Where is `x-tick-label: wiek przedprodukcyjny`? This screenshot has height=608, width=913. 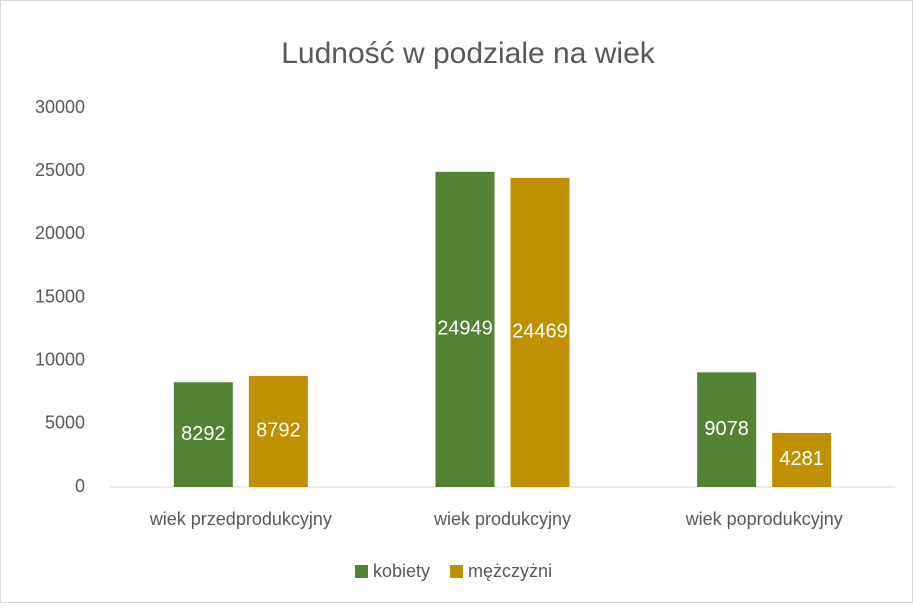 x-tick-label: wiek przedprodukcyjny is located at coordinates (240, 519).